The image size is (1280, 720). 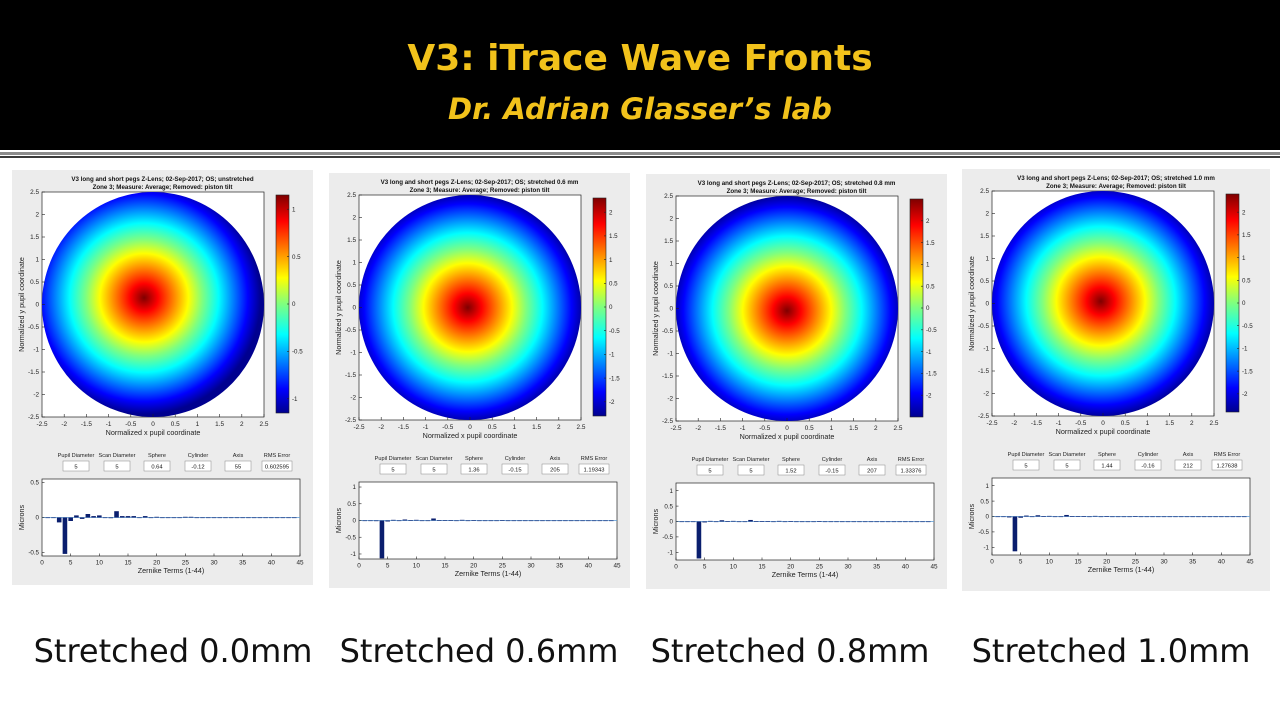 I want to click on colorbar-tick-label: 0, so click(x=1244, y=303).